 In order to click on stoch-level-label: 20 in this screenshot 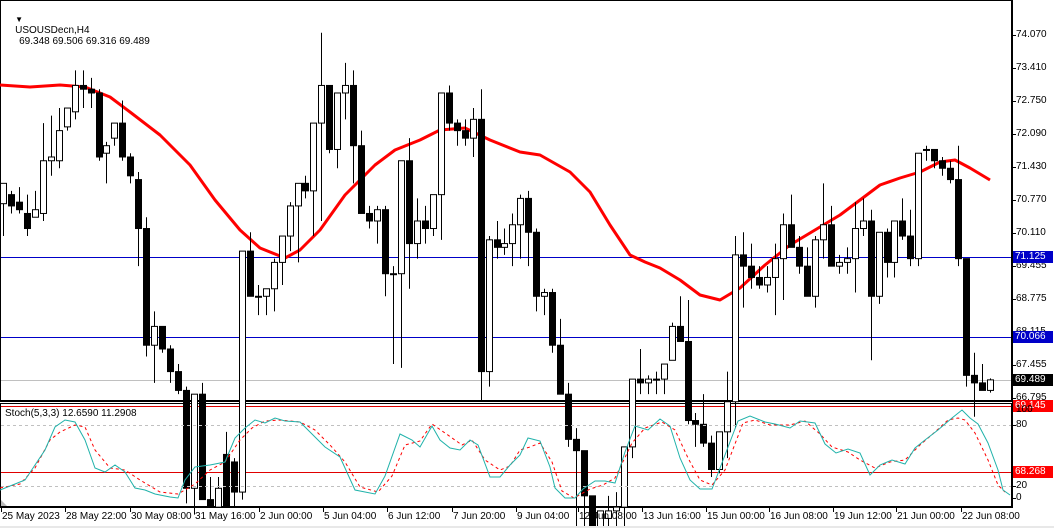, I will do `click(1022, 485)`.